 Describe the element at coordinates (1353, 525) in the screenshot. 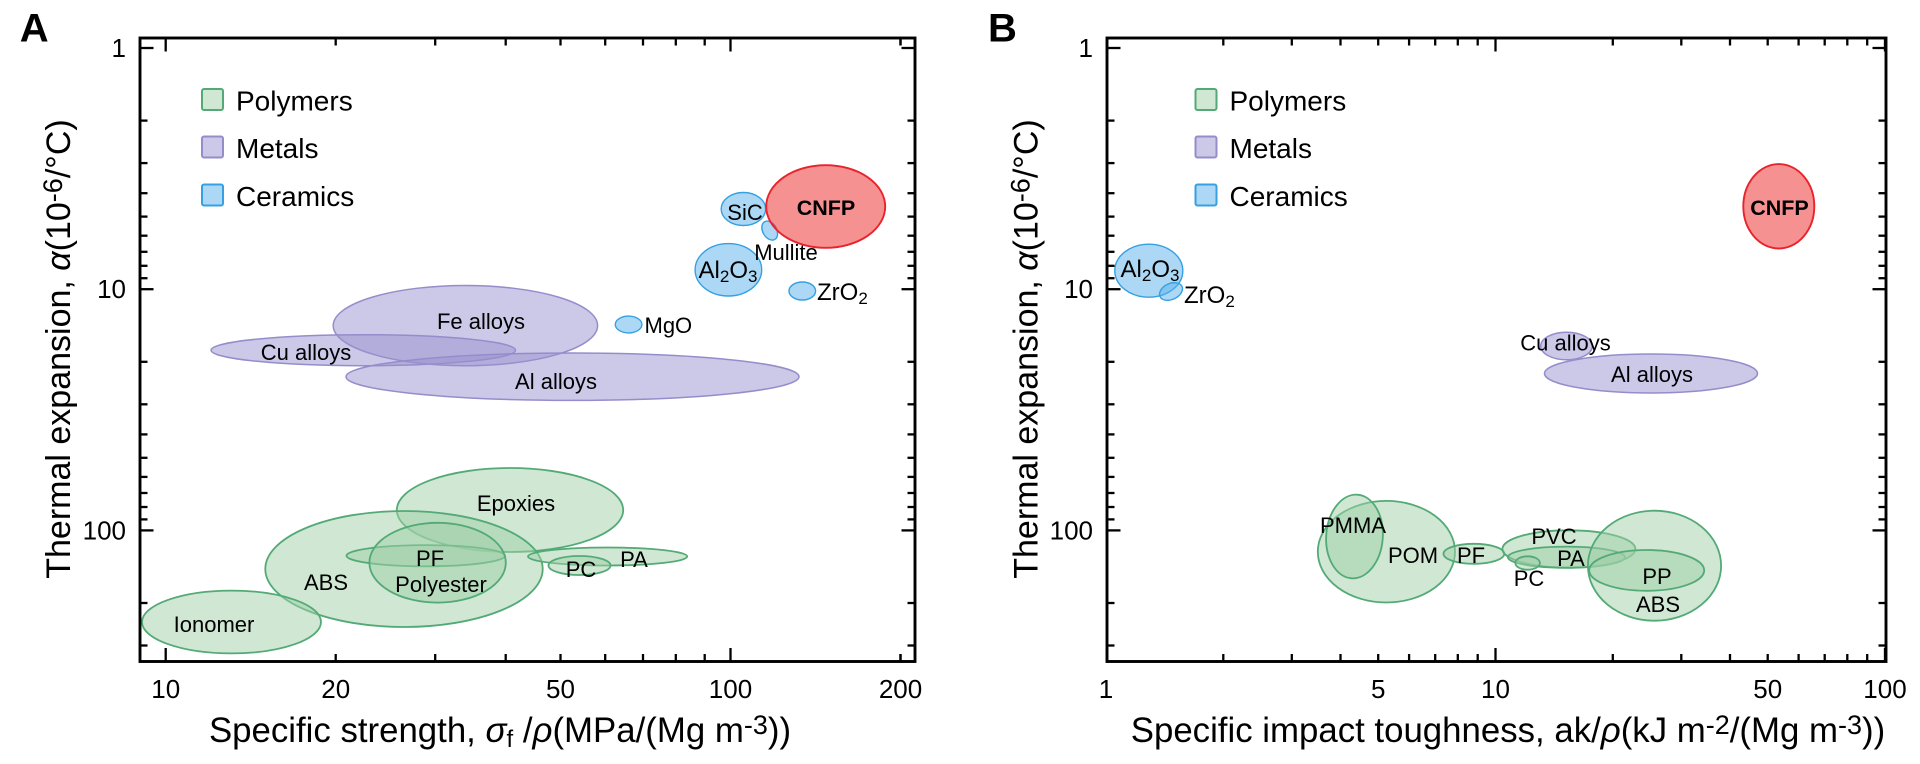

I see `svg-text: PMMA` at that location.